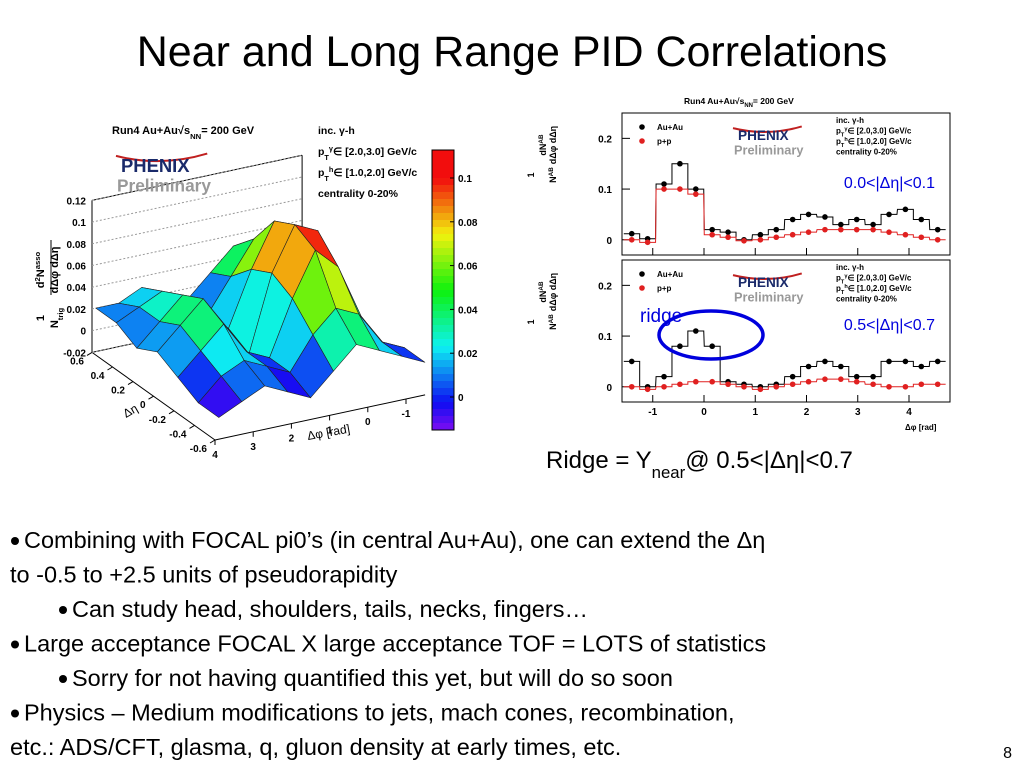  I want to click on text-part: dΔφ dΔη, so click(553, 145).